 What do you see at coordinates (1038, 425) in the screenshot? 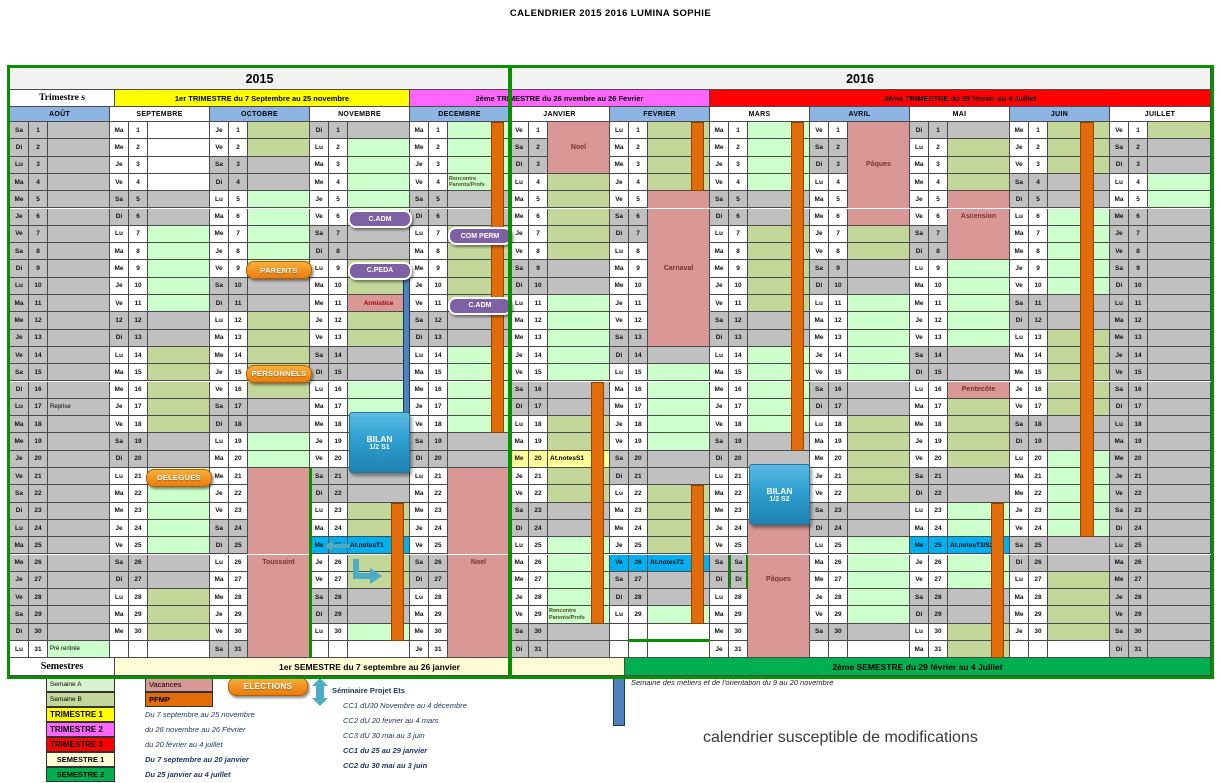
I see `day-number-cell: 18` at bounding box center [1038, 425].